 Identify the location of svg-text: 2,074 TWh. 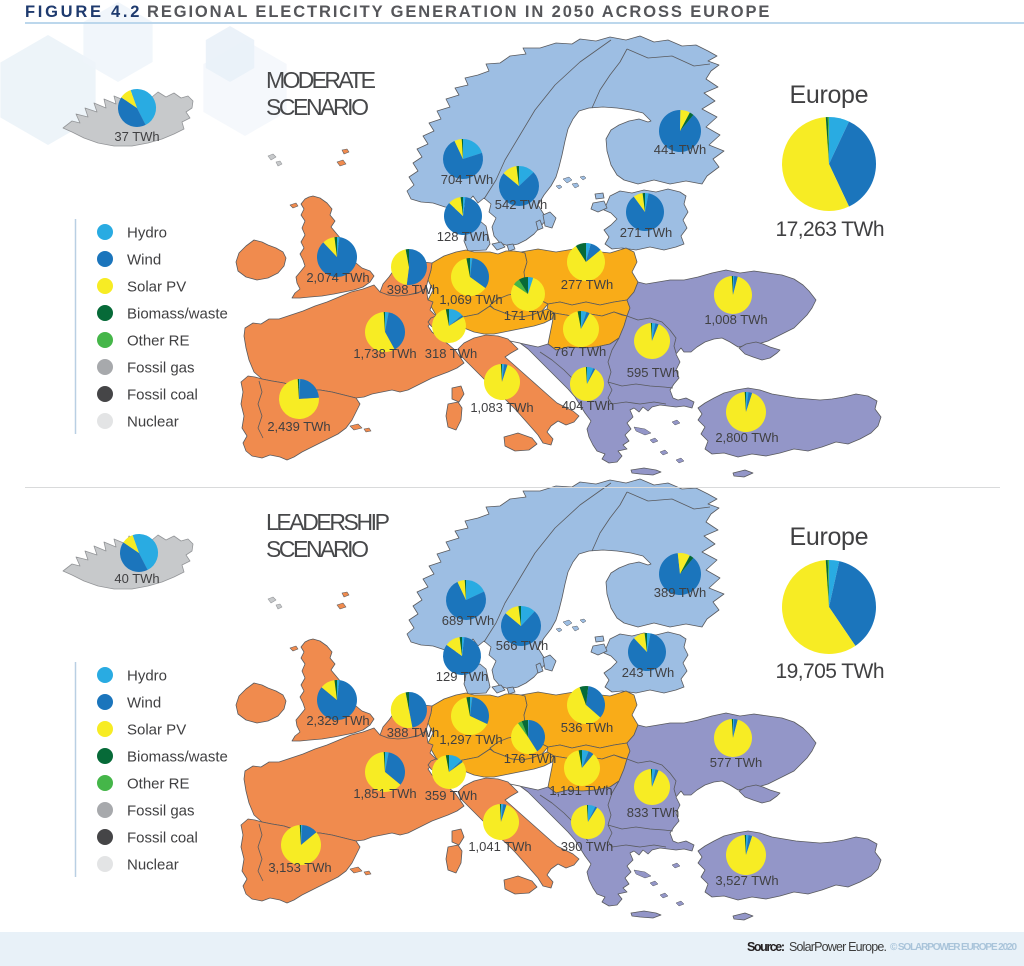
(337, 277).